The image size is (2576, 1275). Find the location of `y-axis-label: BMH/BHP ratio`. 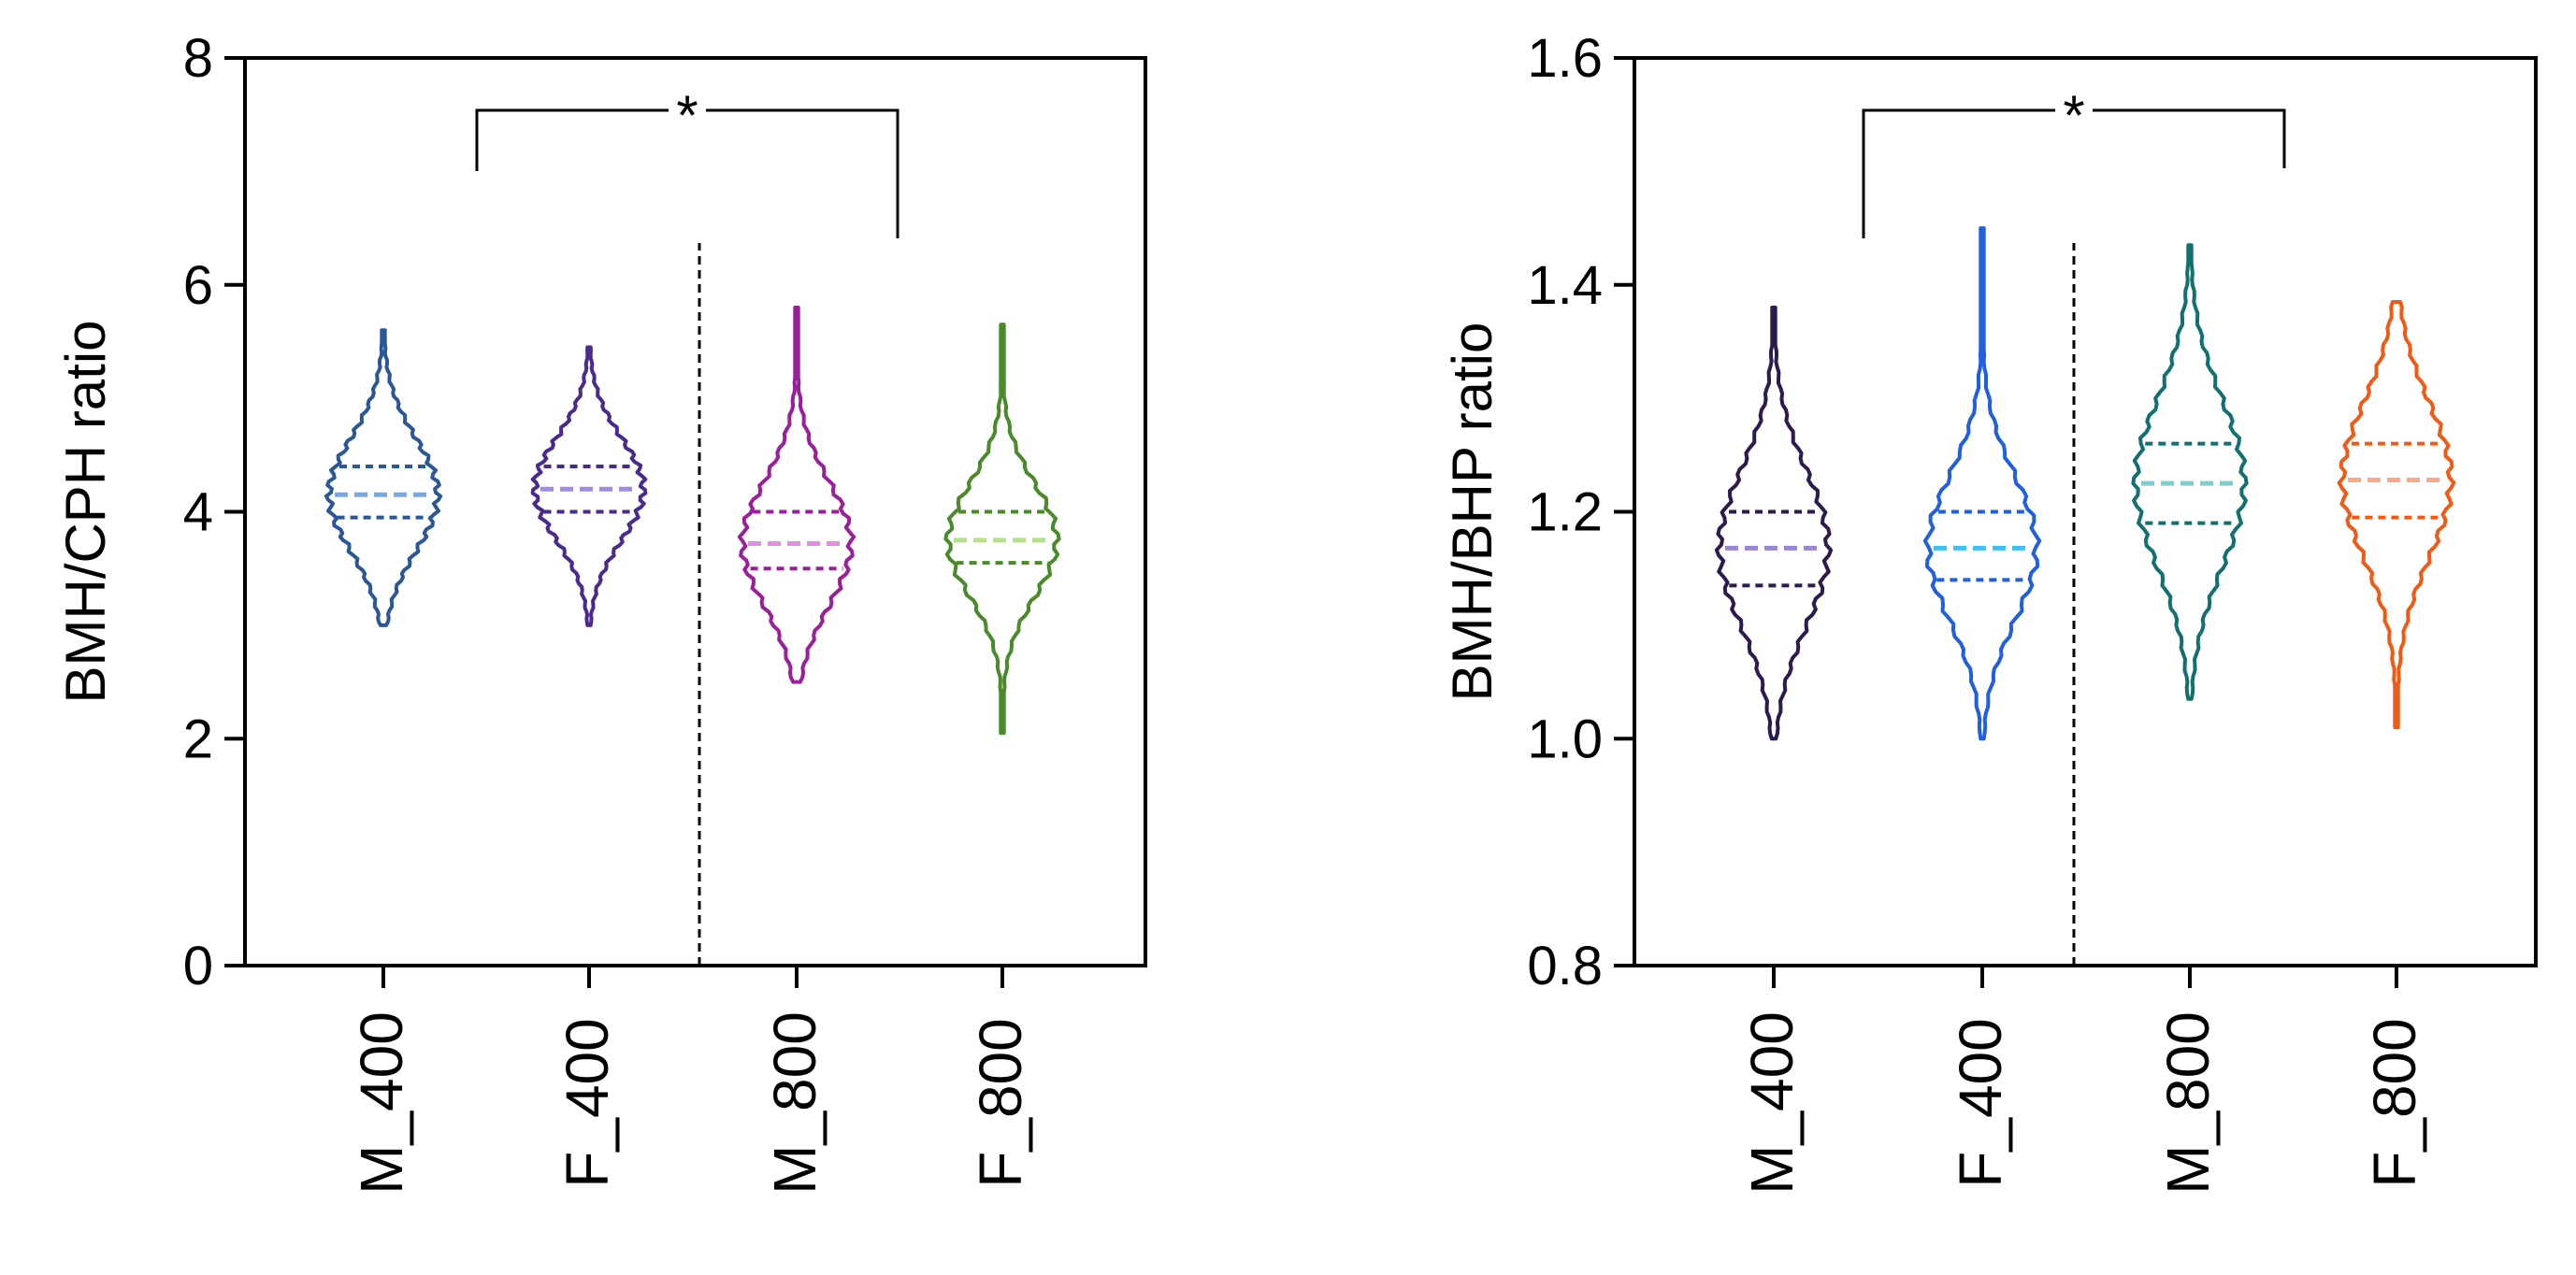

y-axis-label: BMH/BHP ratio is located at coordinates (1473, 512).